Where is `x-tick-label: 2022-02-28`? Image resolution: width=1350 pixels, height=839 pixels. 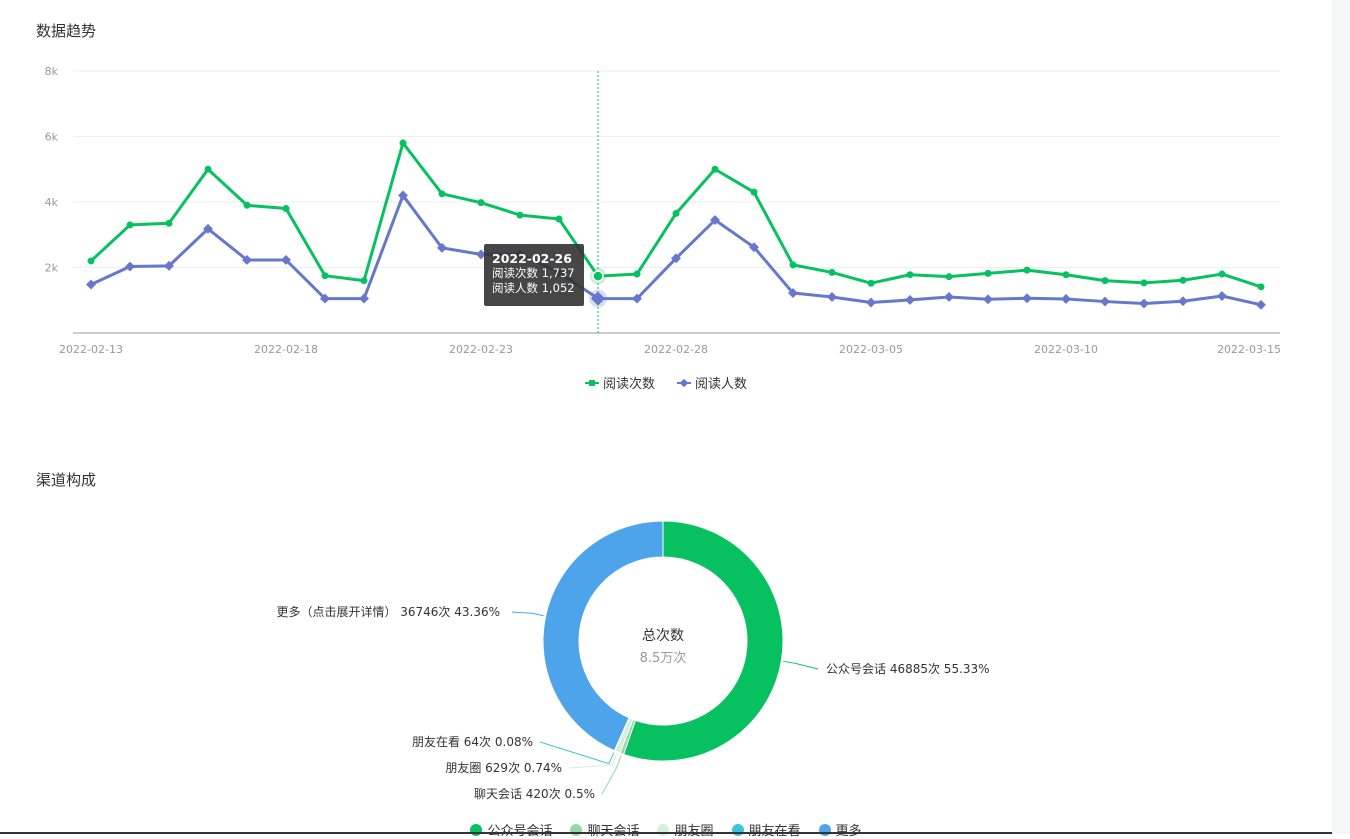
x-tick-label: 2022-02-28 is located at coordinates (676, 349).